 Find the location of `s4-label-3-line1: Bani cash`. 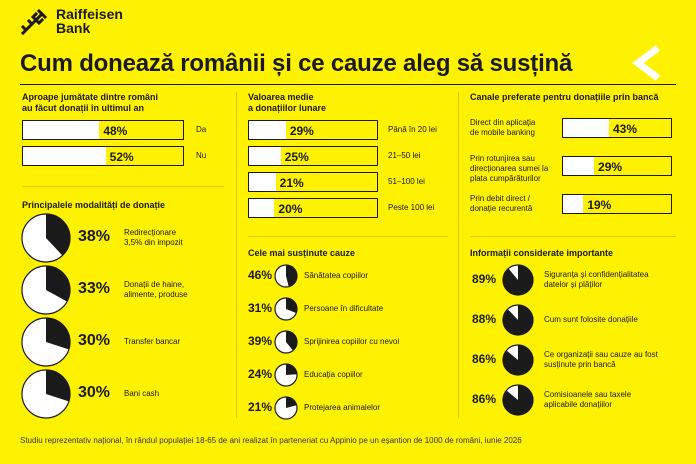

s4-label-3-line1: Bani cash is located at coordinates (142, 393).